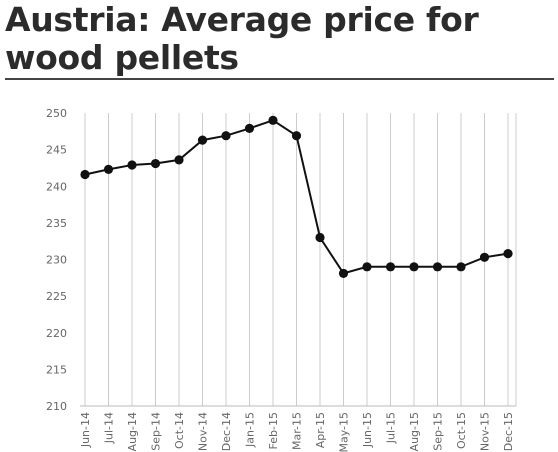  What do you see at coordinates (56, 186) in the screenshot?
I see `y-tick-240: 240` at bounding box center [56, 186].